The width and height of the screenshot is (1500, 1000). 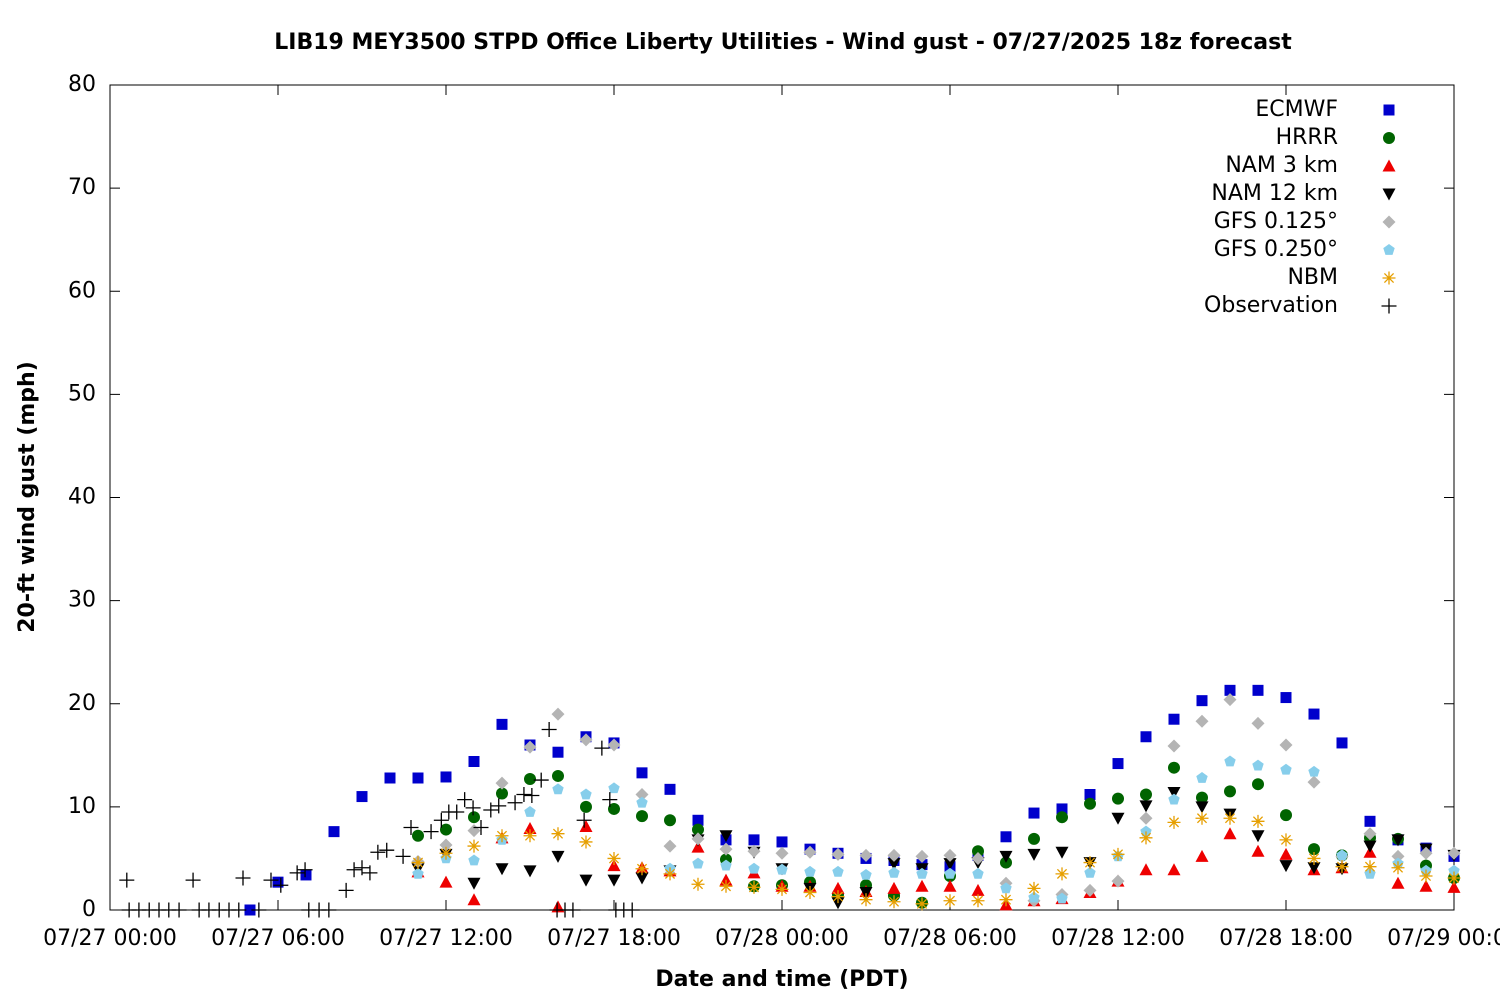 What do you see at coordinates (1281, 165) in the screenshot?
I see `legend-label: NAM 3 km` at bounding box center [1281, 165].